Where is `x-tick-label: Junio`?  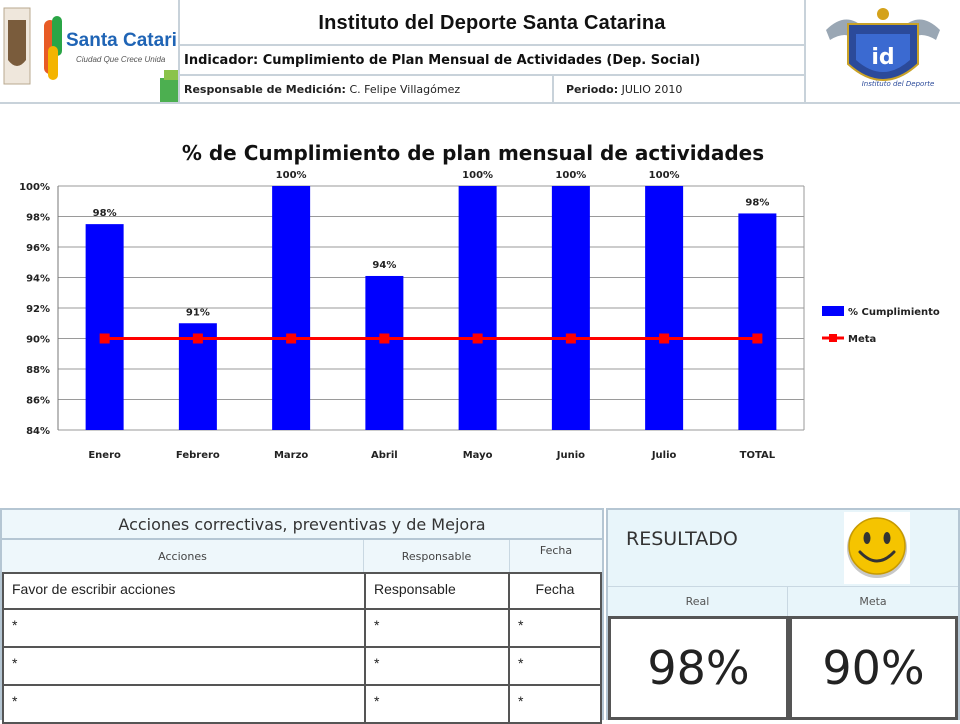
x-tick-label: Junio is located at coordinates (570, 455).